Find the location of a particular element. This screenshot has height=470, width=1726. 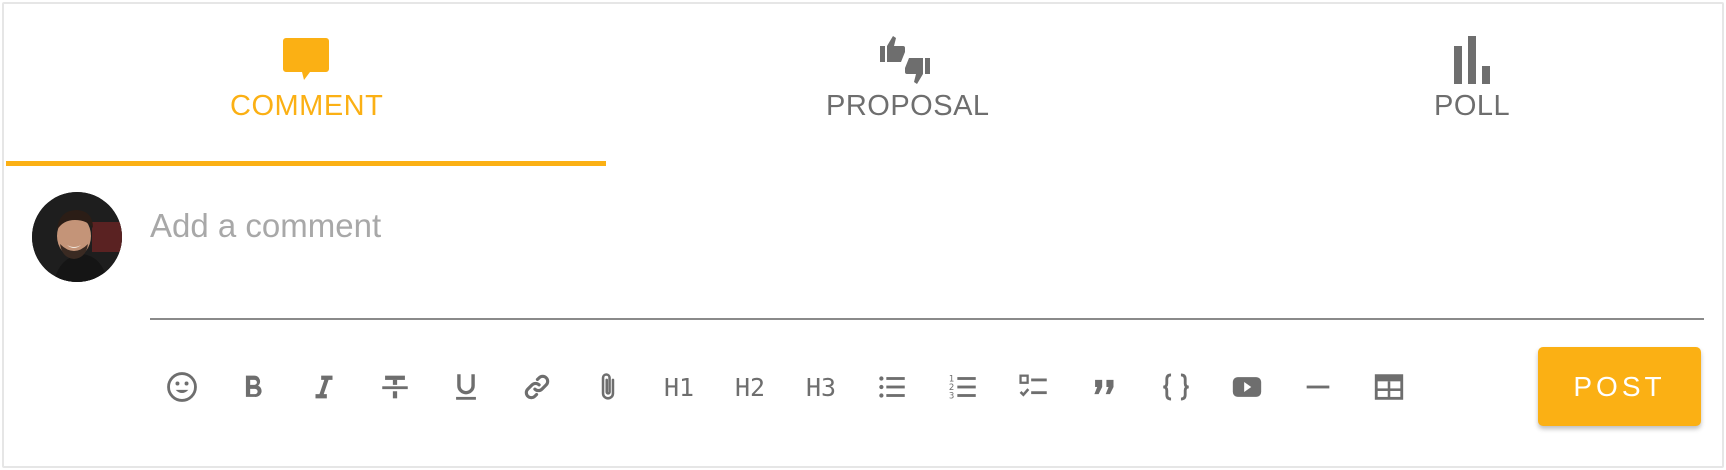

avatar-photo-icon is located at coordinates (77, 237).